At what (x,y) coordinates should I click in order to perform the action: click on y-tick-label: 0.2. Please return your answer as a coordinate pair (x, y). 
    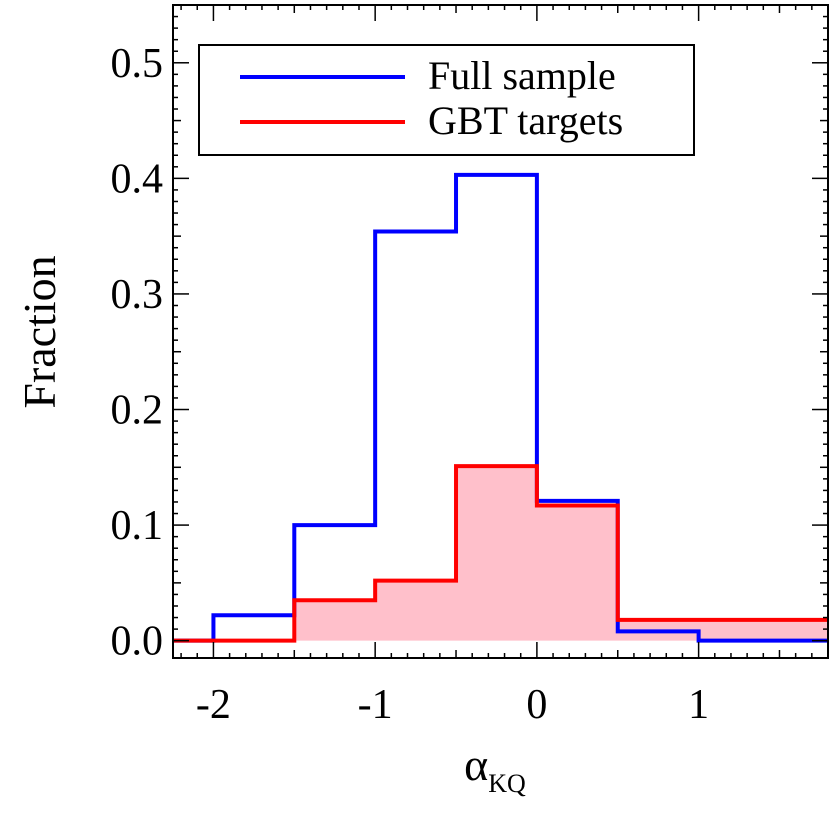
    Looking at the image, I should click on (137, 411).